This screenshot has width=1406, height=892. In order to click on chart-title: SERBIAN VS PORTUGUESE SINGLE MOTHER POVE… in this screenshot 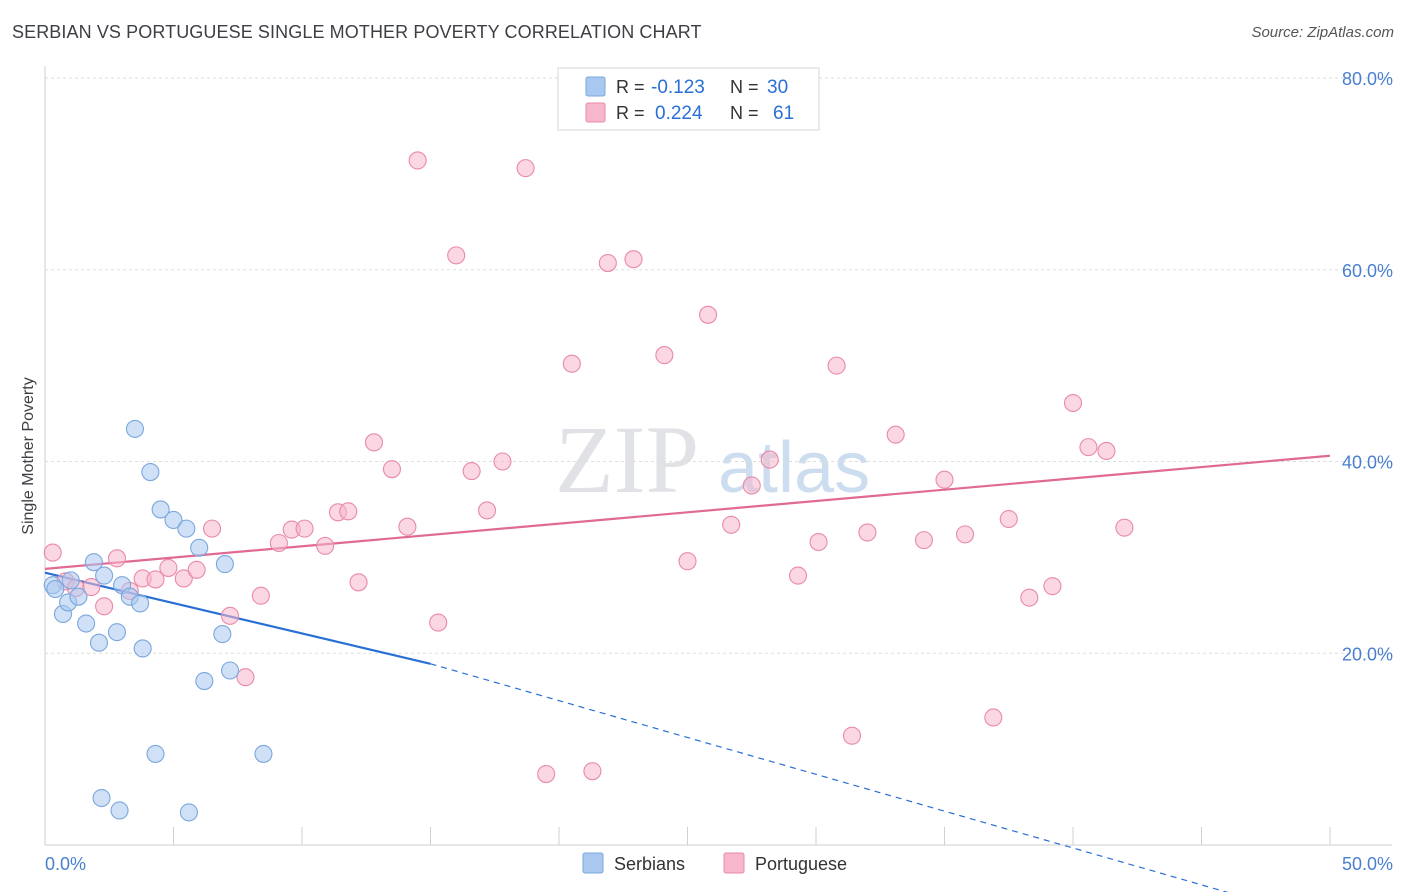, I will do `click(357, 32)`.